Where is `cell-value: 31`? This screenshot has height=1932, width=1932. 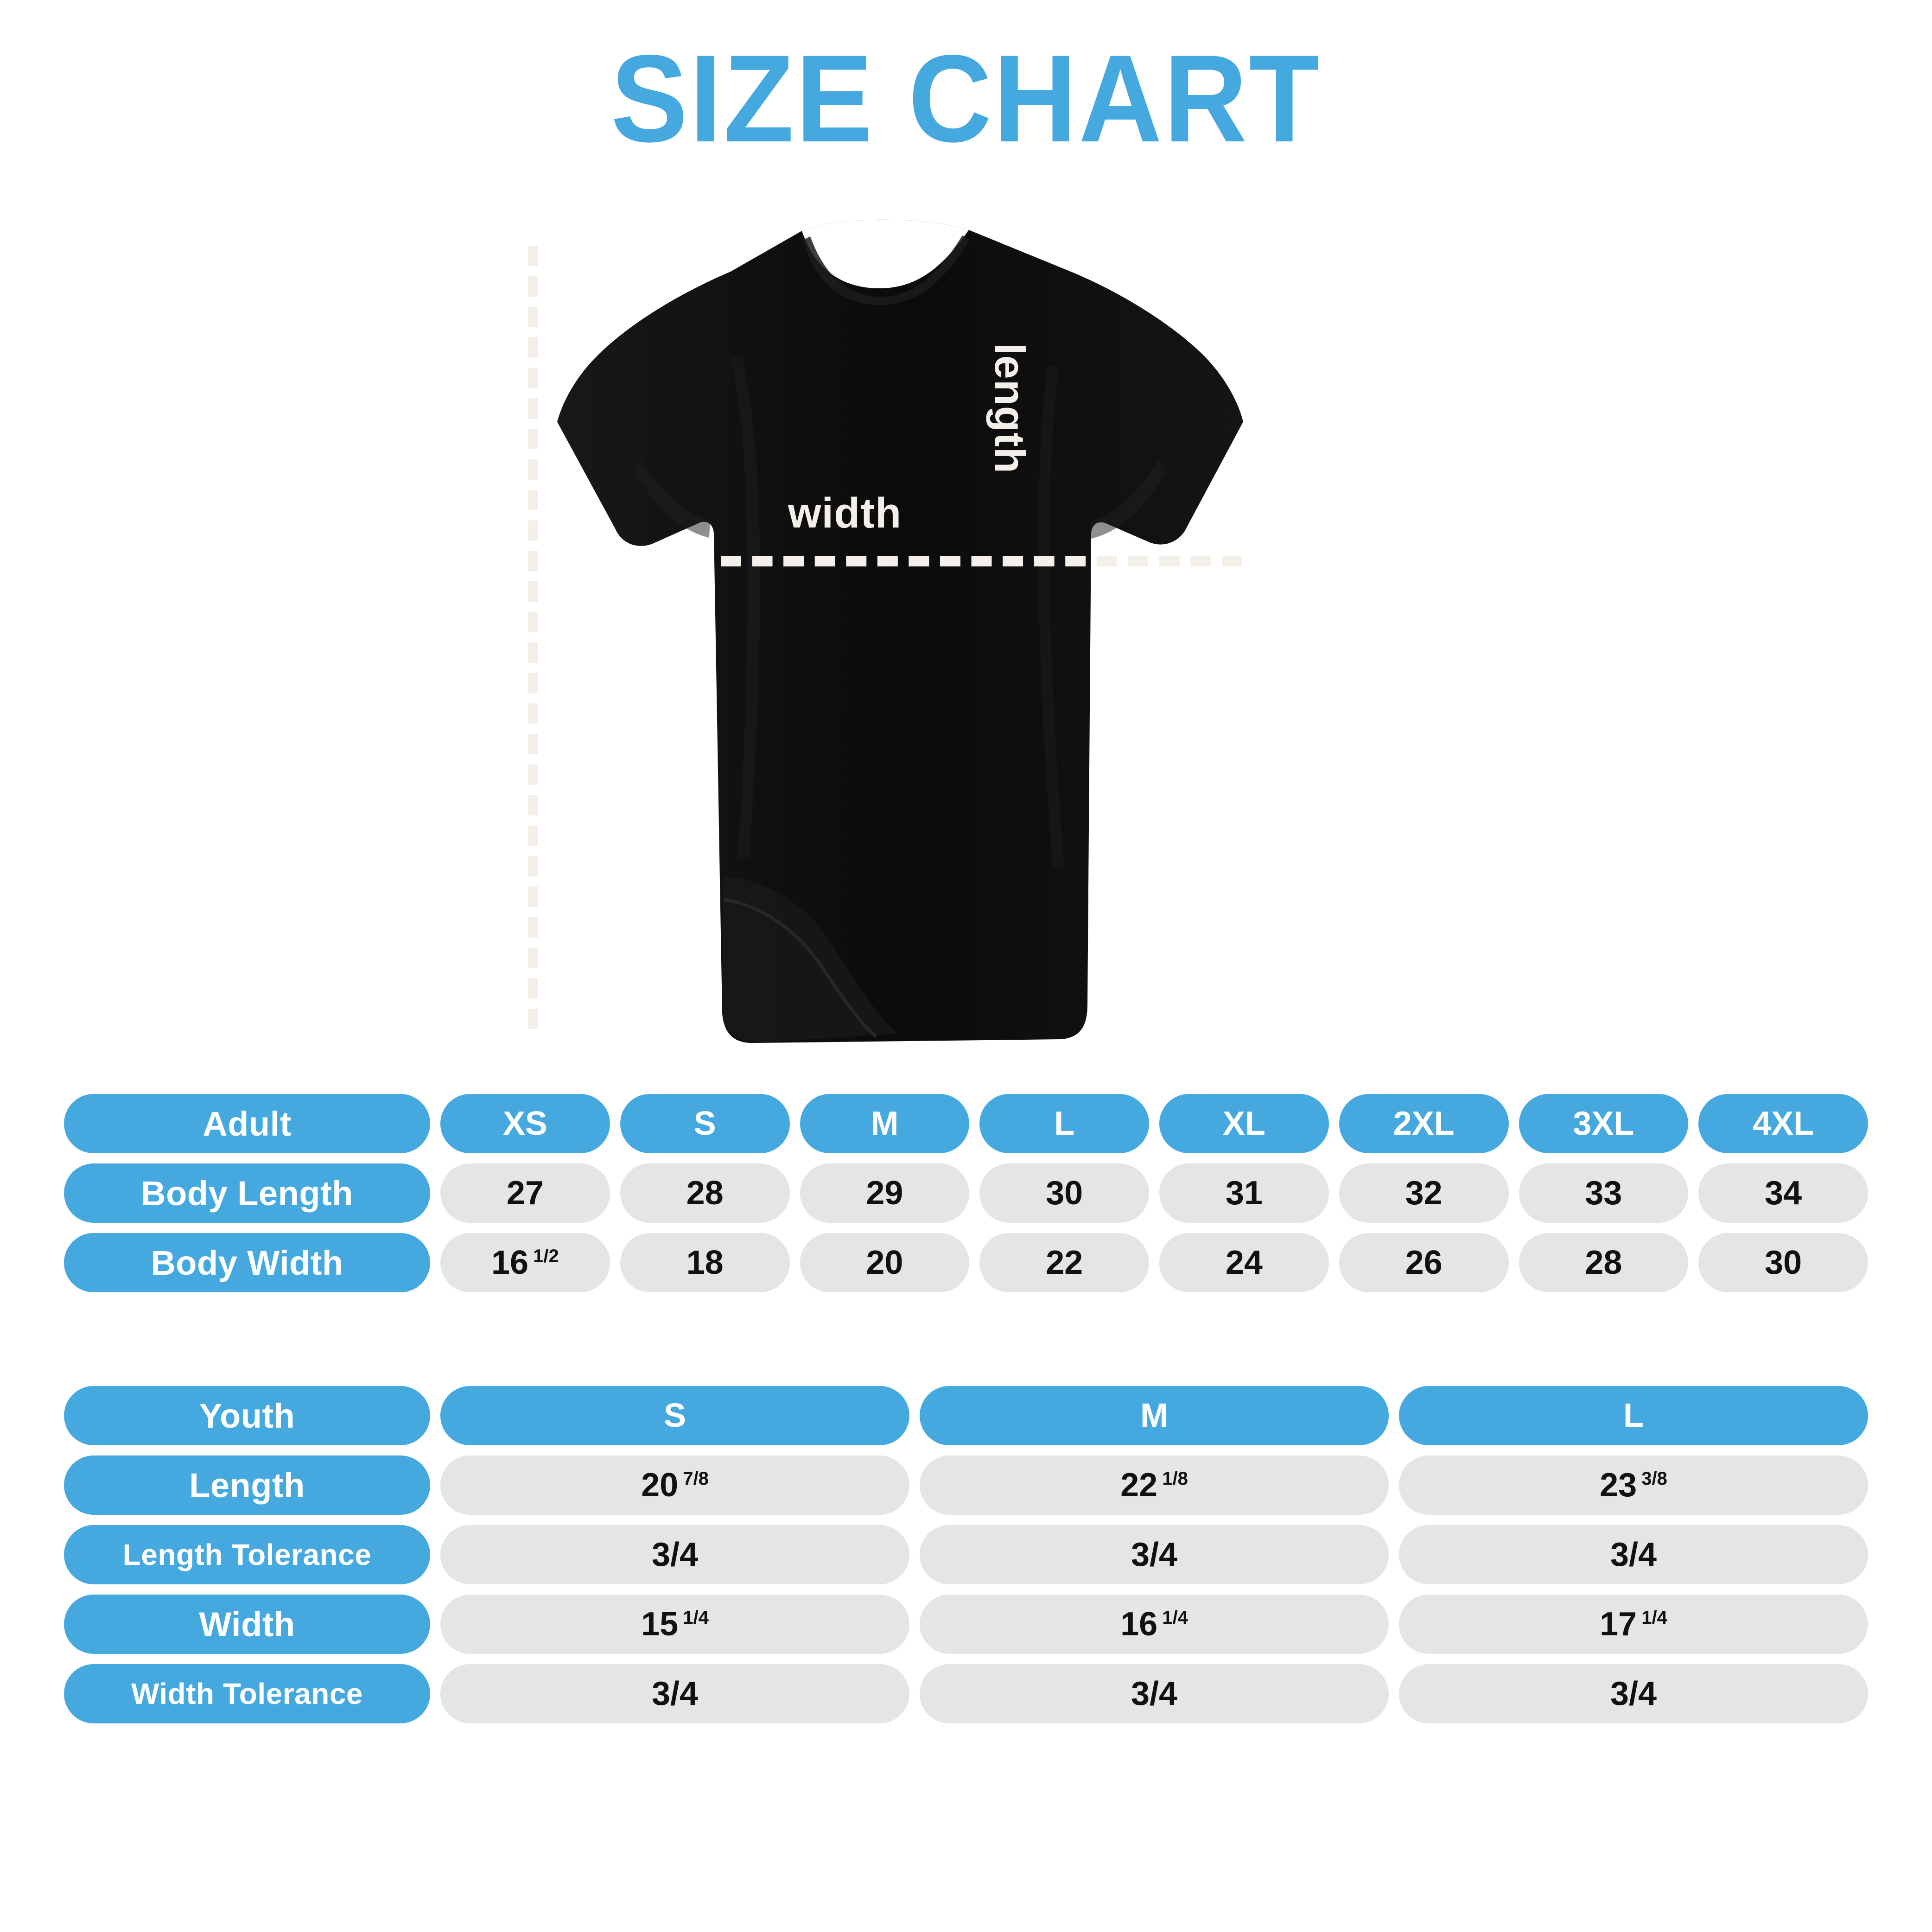 cell-value: 31 is located at coordinates (1244, 1193).